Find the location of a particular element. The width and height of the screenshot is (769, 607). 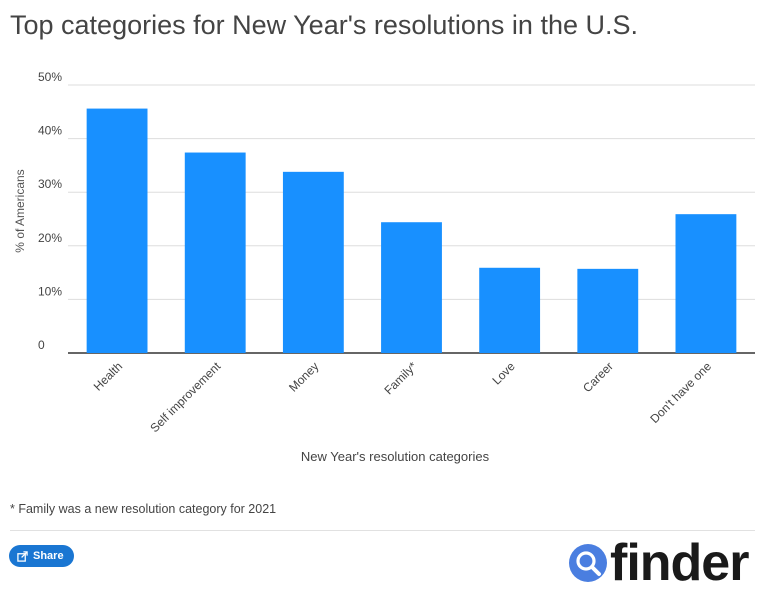

bar-career is located at coordinates (608, 310).